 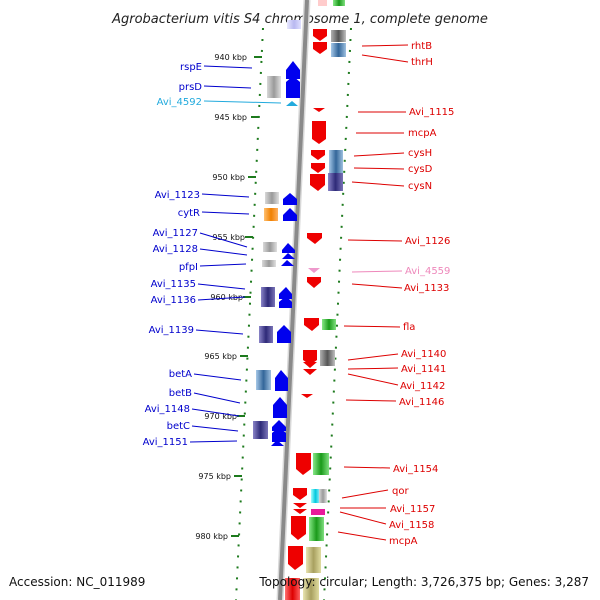 I want to click on gene-arrow-mcpa, so click(x=319, y=132).